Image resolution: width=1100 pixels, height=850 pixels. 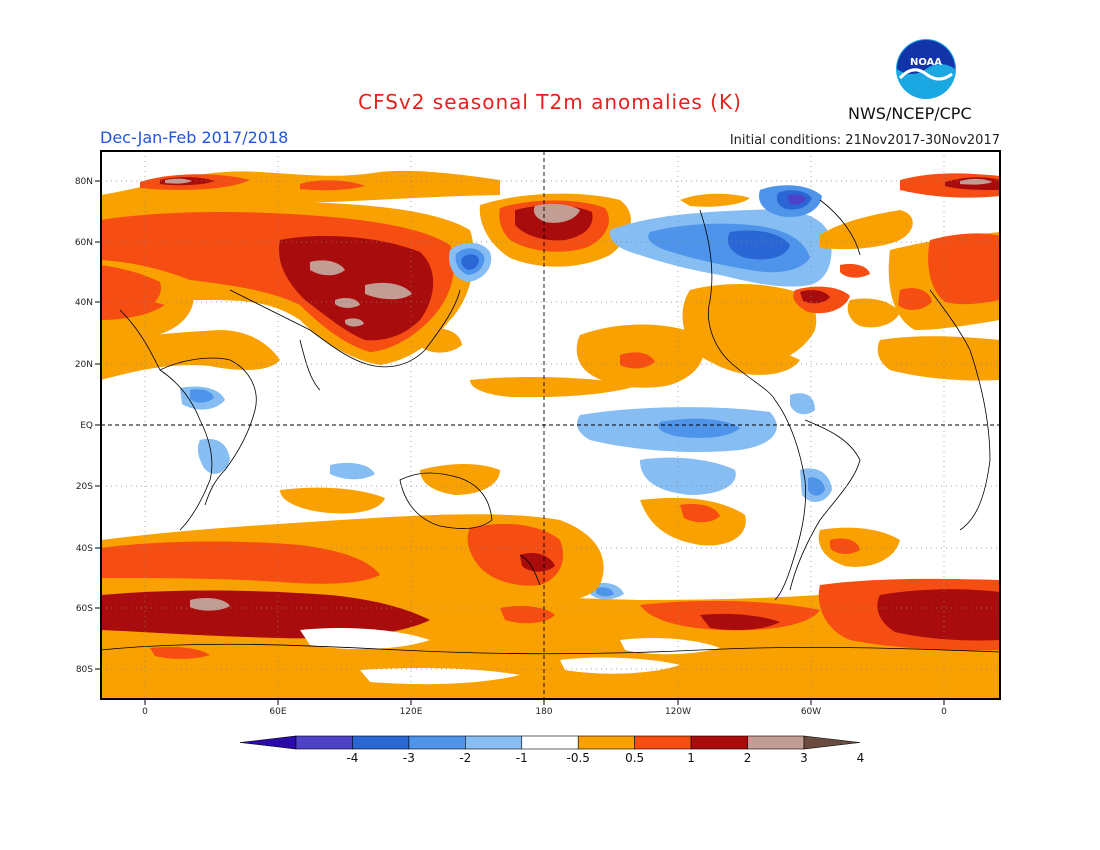 What do you see at coordinates (411, 712) in the screenshot?
I see `lon-label: 120E` at bounding box center [411, 712].